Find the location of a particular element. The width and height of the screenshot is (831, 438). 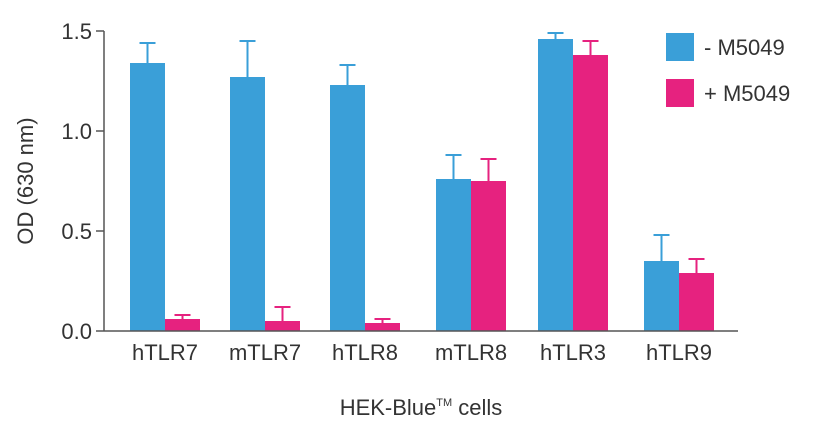

bar-htlr7-plus-m5049 is located at coordinates (182, 325).